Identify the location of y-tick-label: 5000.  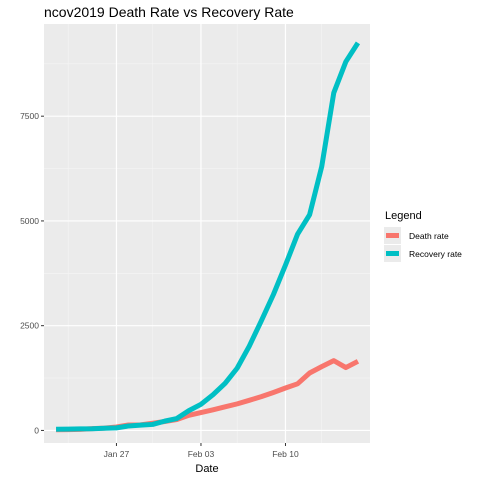
(29, 221).